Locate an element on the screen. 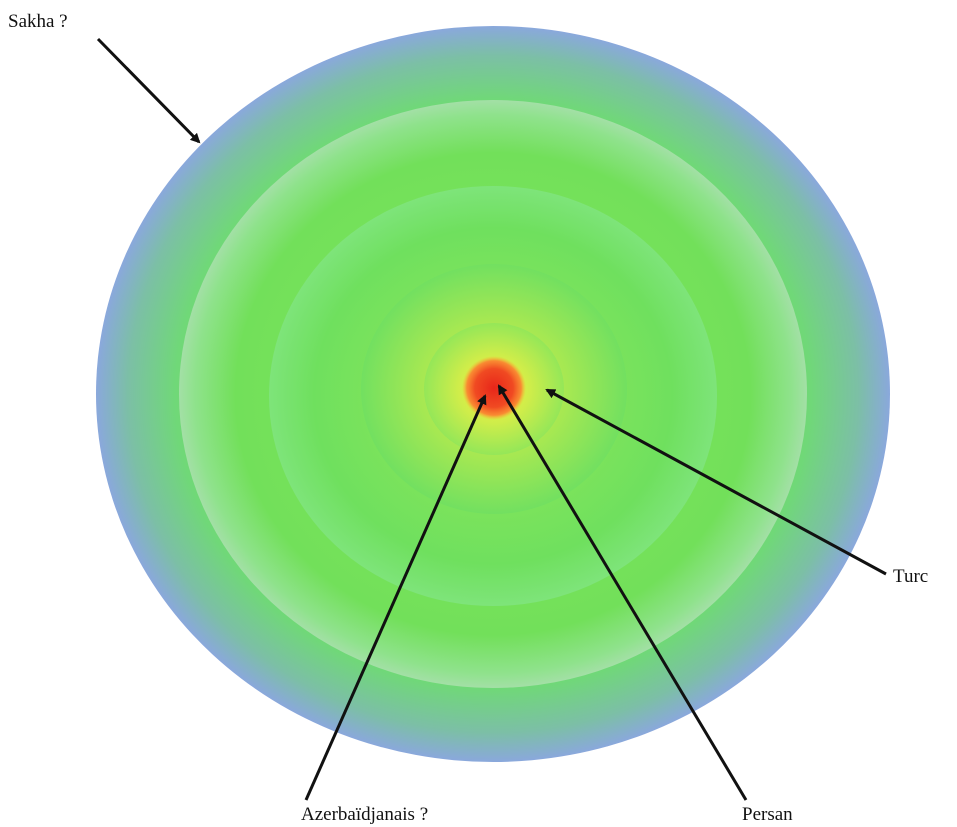 Image resolution: width=957 pixels, height=827 pixels. label-sakha: Sakha ? is located at coordinates (38, 21).